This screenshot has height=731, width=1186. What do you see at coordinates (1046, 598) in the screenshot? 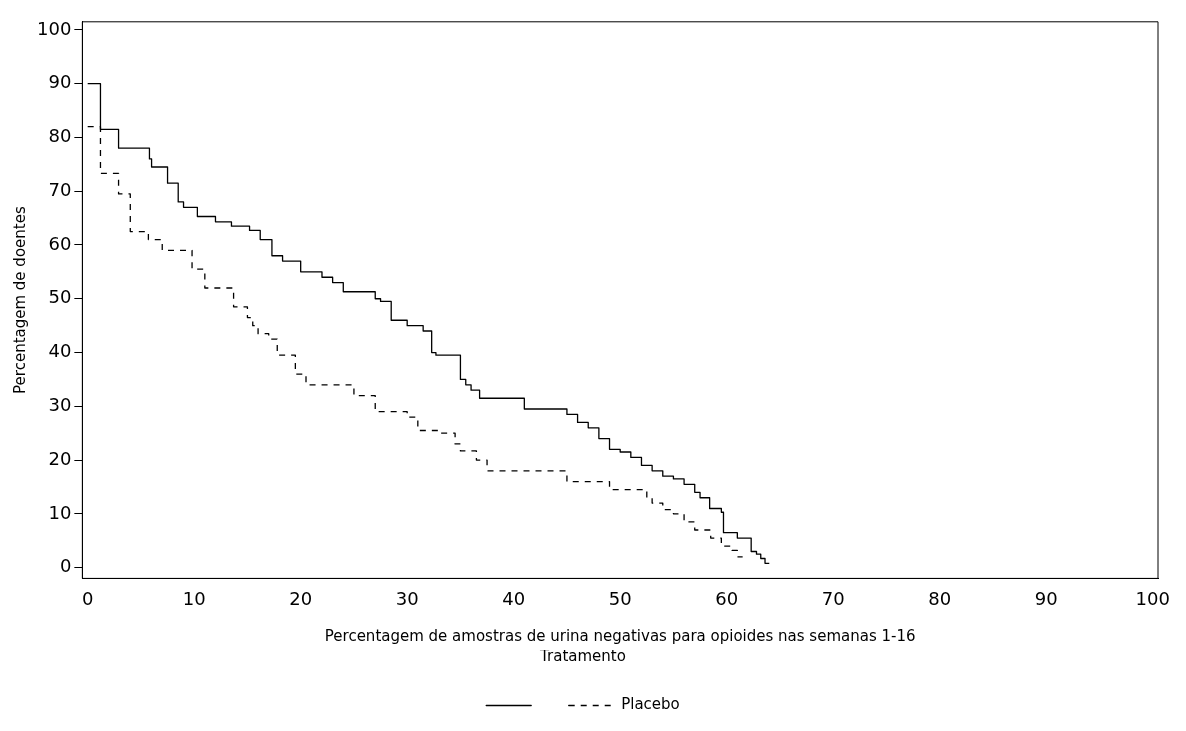
I see `x-tick-label: 90` at bounding box center [1046, 598].